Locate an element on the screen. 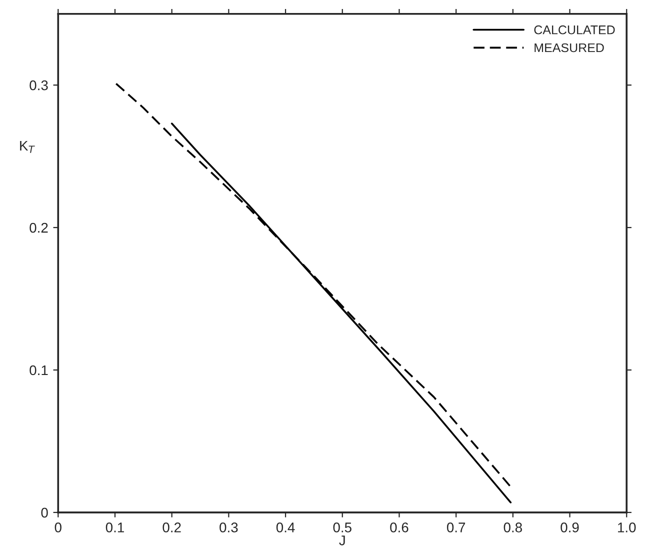 This screenshot has width=646, height=554. x-tick-label: 0.1 is located at coordinates (115, 527).